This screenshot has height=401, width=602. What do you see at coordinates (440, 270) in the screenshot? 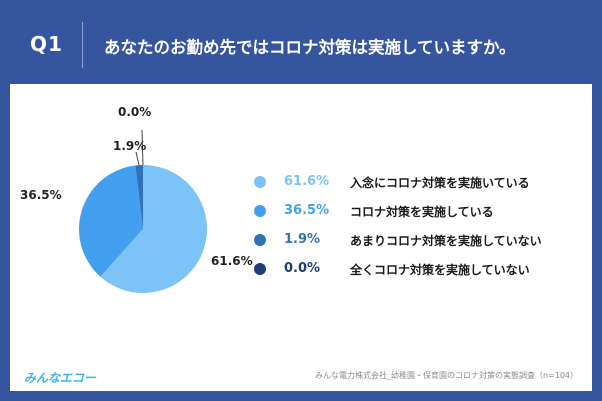
I see `legend-label: 全くコロナ対策を実施していない` at bounding box center [440, 270].